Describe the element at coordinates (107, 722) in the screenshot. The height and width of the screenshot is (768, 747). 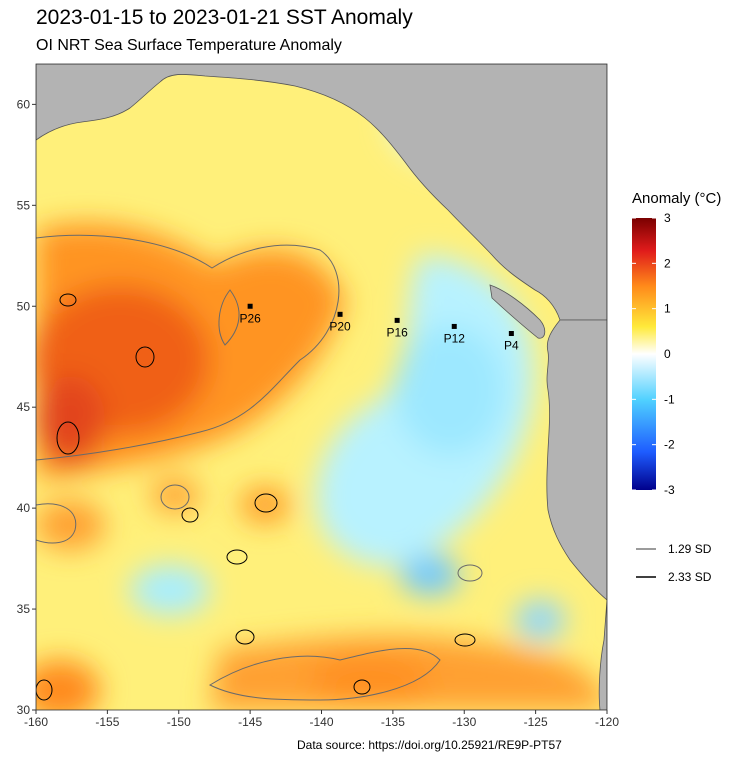
I see `x-tick-label: -155` at that location.